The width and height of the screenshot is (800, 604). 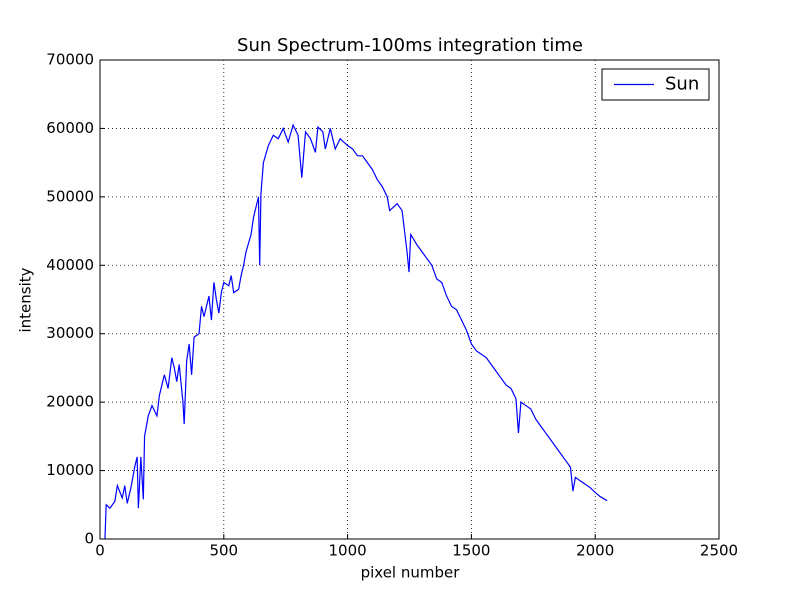 What do you see at coordinates (70, 333) in the screenshot?
I see `y-tick-label: 30000` at bounding box center [70, 333].